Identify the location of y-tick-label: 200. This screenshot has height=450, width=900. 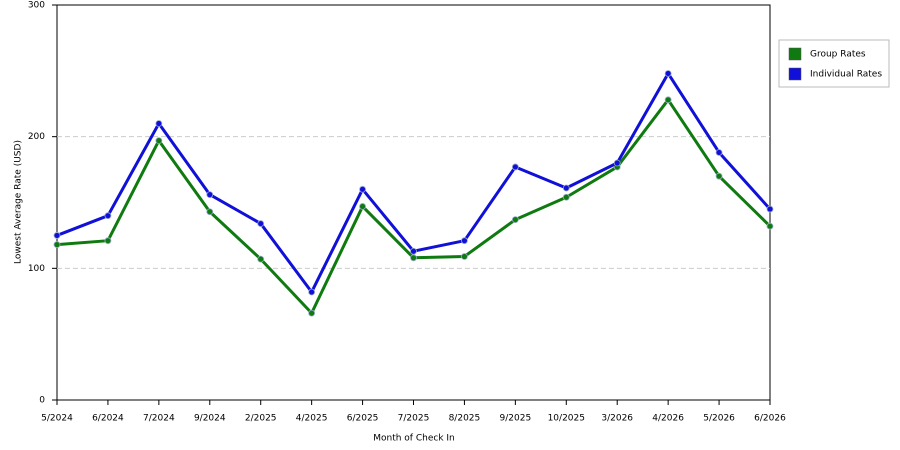
(36, 137).